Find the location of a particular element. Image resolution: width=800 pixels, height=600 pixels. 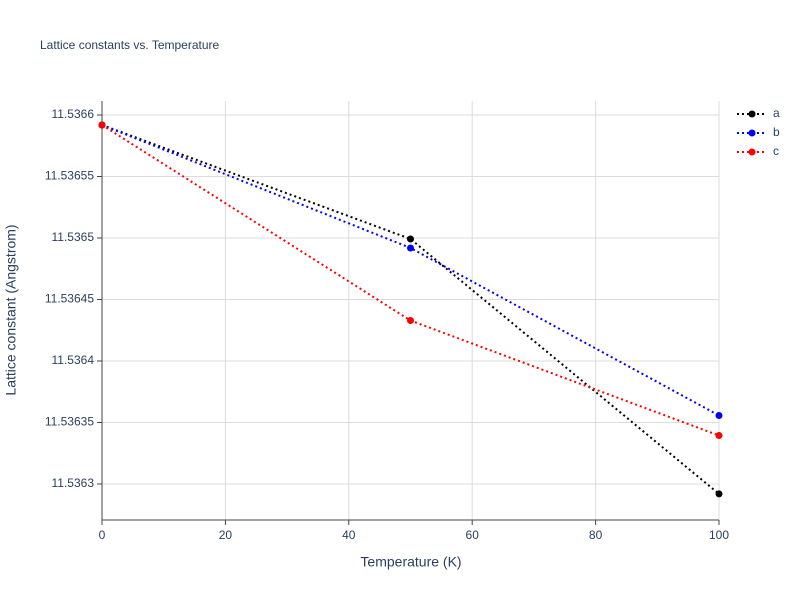

legend-label: a is located at coordinates (776, 113).